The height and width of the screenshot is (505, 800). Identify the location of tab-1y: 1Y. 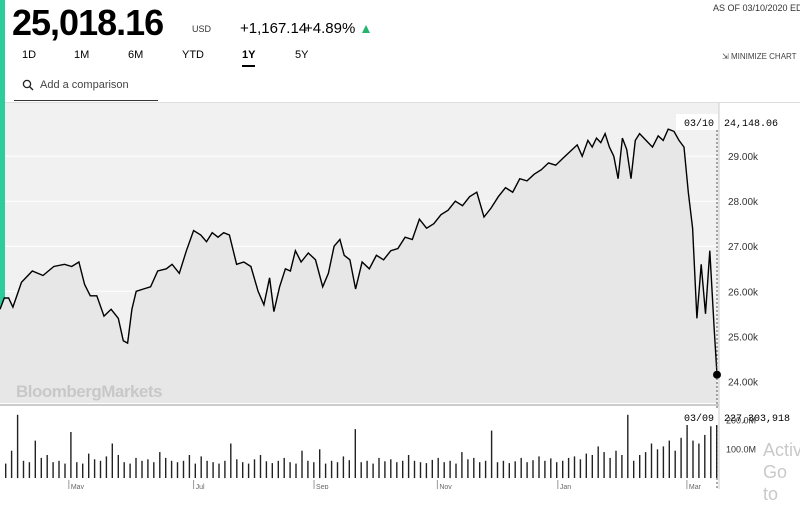
(249, 58).